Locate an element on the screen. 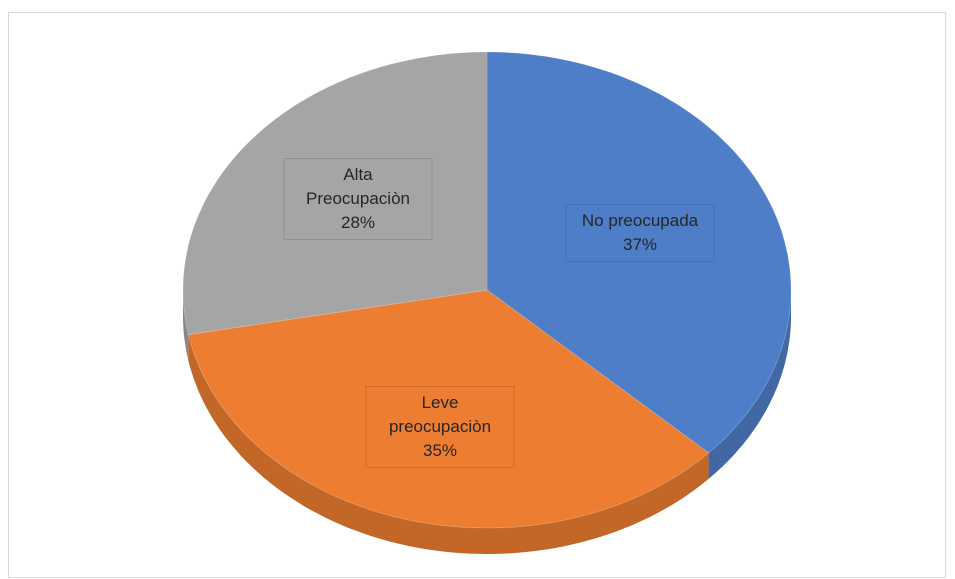 The height and width of the screenshot is (579, 955). category-label: Alta Preocupaciòn is located at coordinates (358, 186).